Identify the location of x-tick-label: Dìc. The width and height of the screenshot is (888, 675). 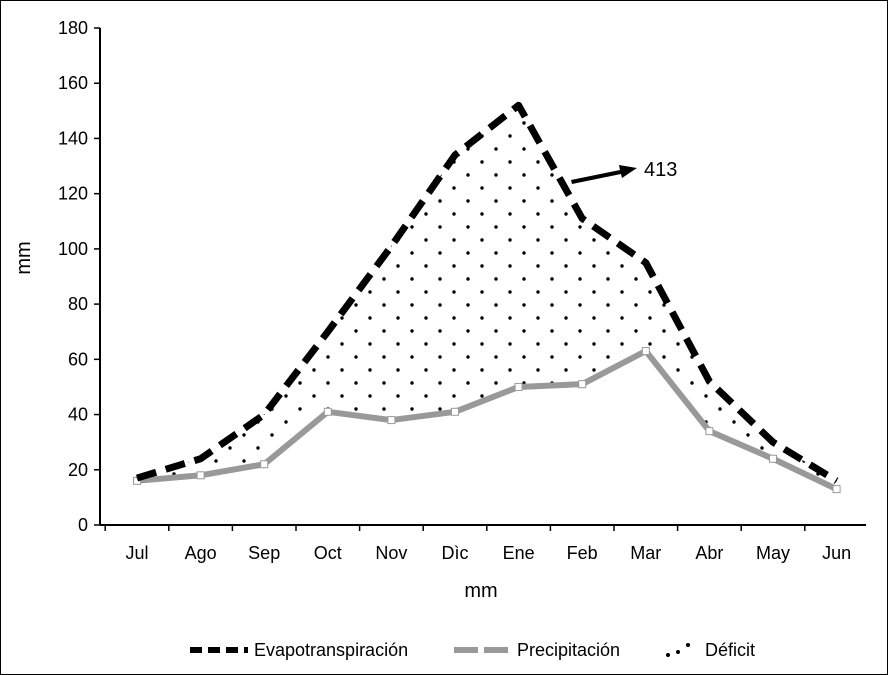
(455, 553).